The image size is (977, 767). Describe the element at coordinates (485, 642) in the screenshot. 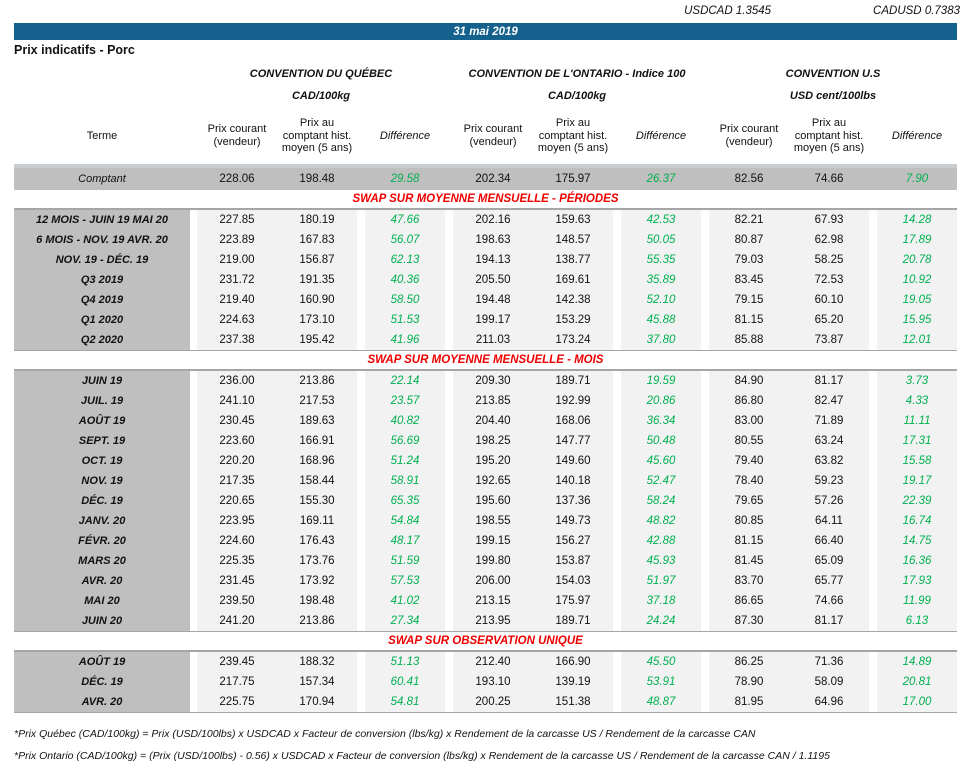

I see `section-title: SWAP SUR OBSERVATION UNIQUE` at that location.